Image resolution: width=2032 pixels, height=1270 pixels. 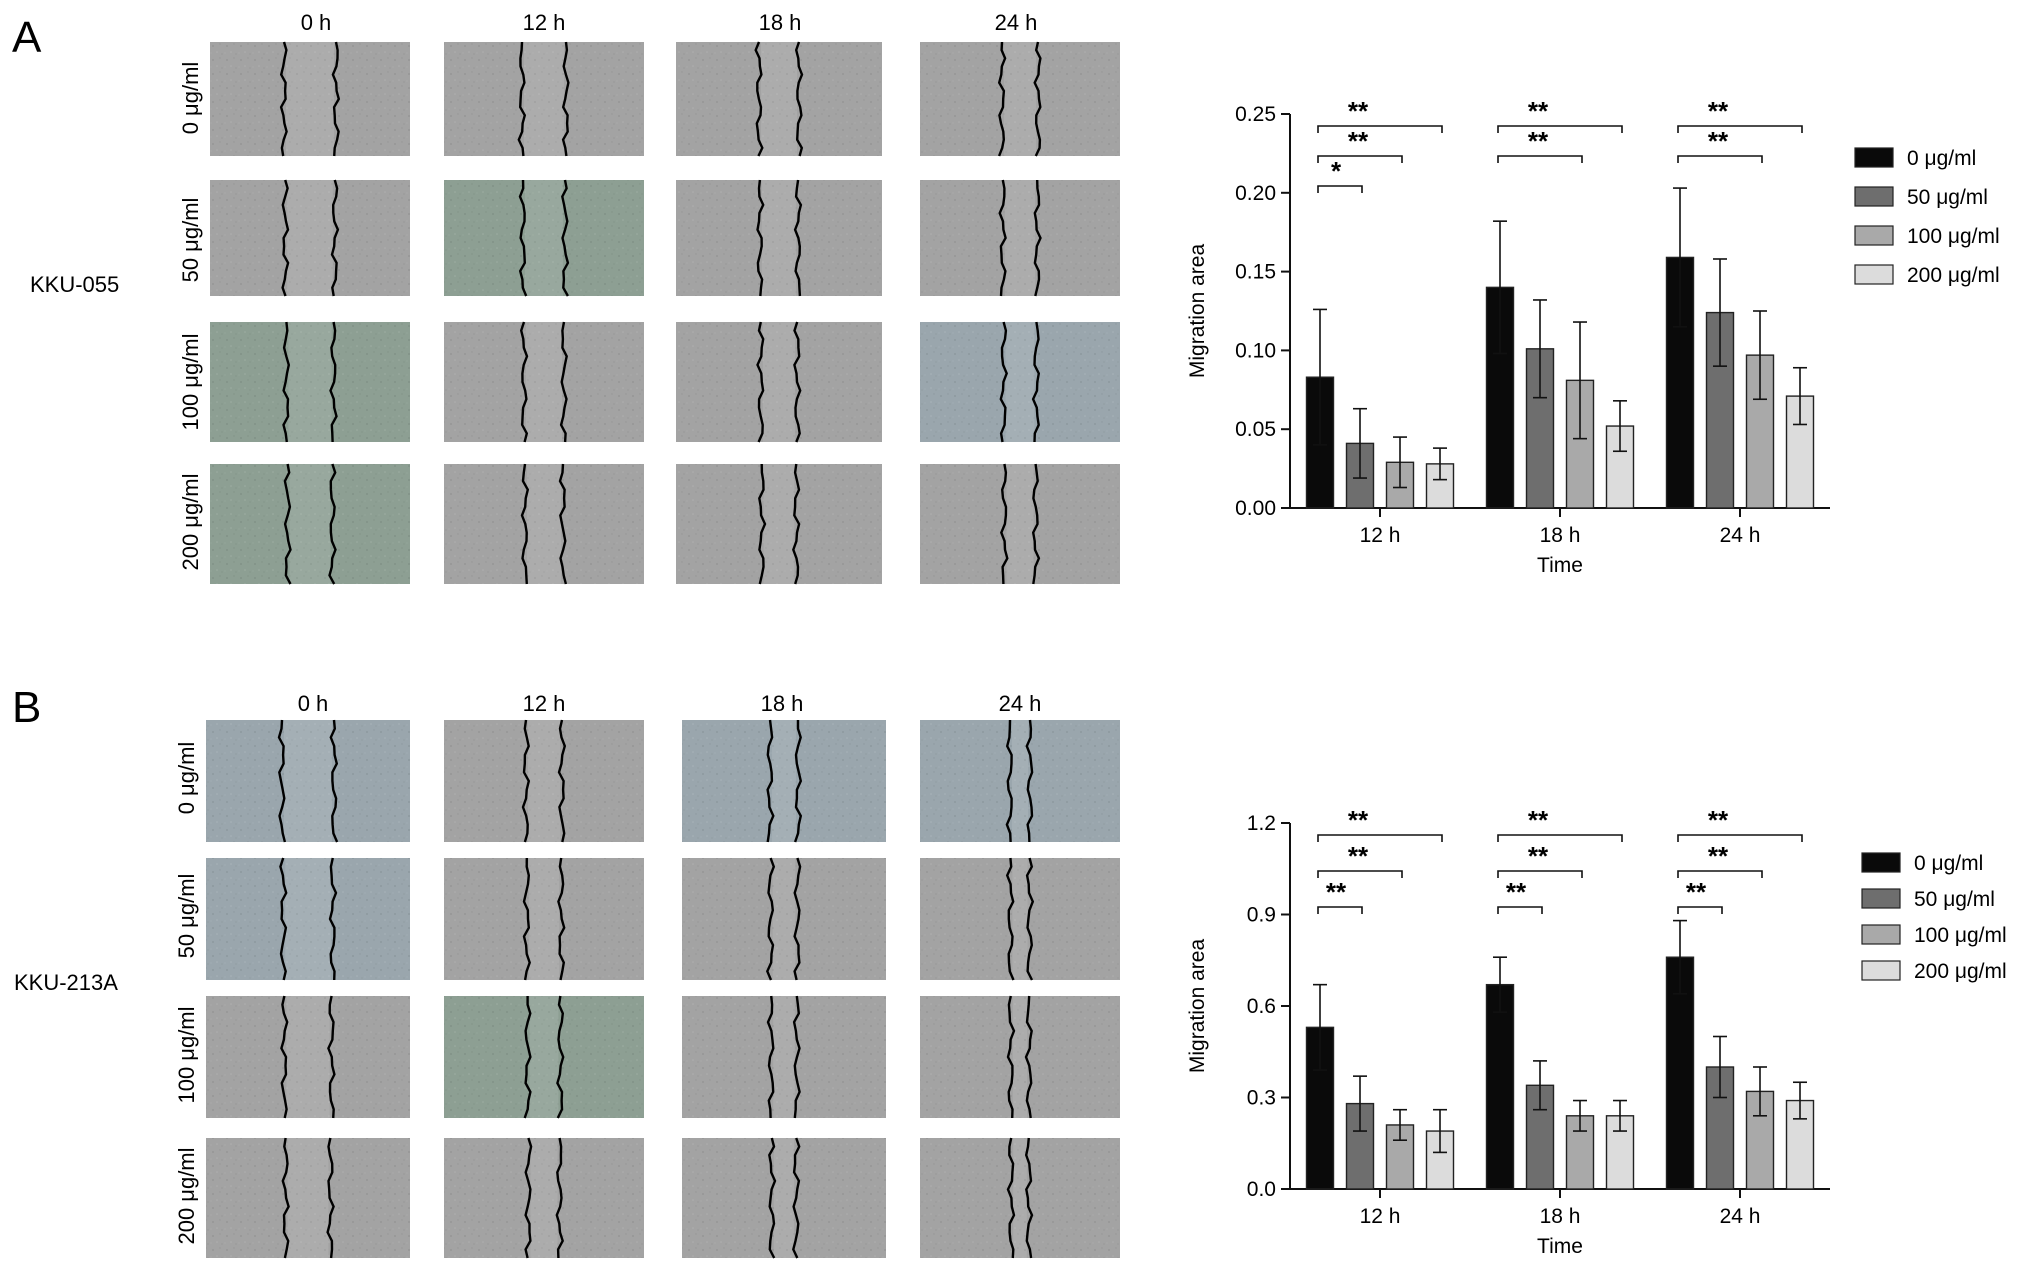 I want to click on legend-label: 50 μg/ml, so click(x=1954, y=899).